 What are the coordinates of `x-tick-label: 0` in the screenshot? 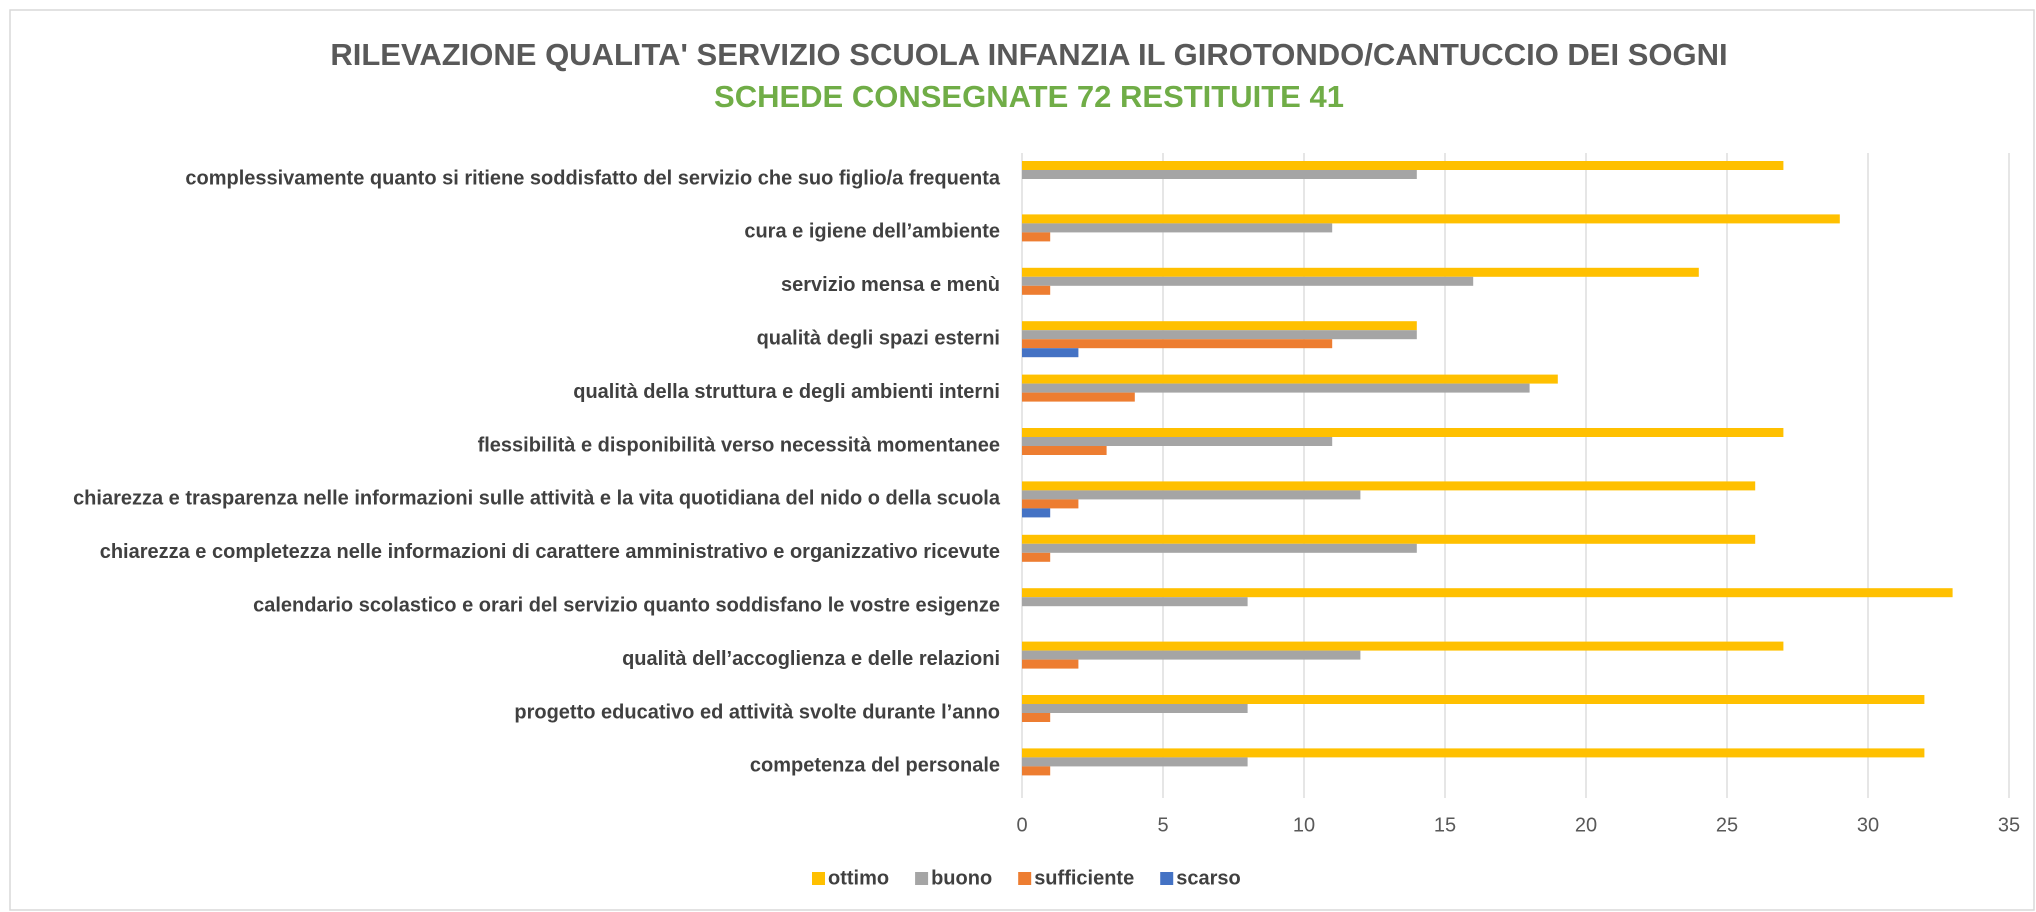 It's located at (1021, 825).